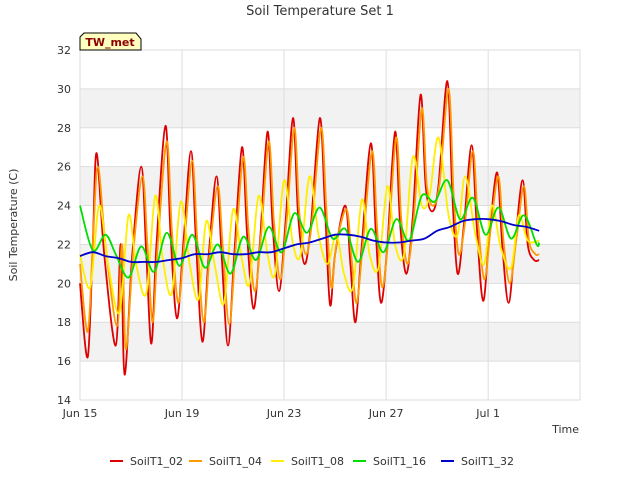 The image size is (640, 480). What do you see at coordinates (80, 413) in the screenshot?
I see `x-tick-label: Jun 15` at bounding box center [80, 413].